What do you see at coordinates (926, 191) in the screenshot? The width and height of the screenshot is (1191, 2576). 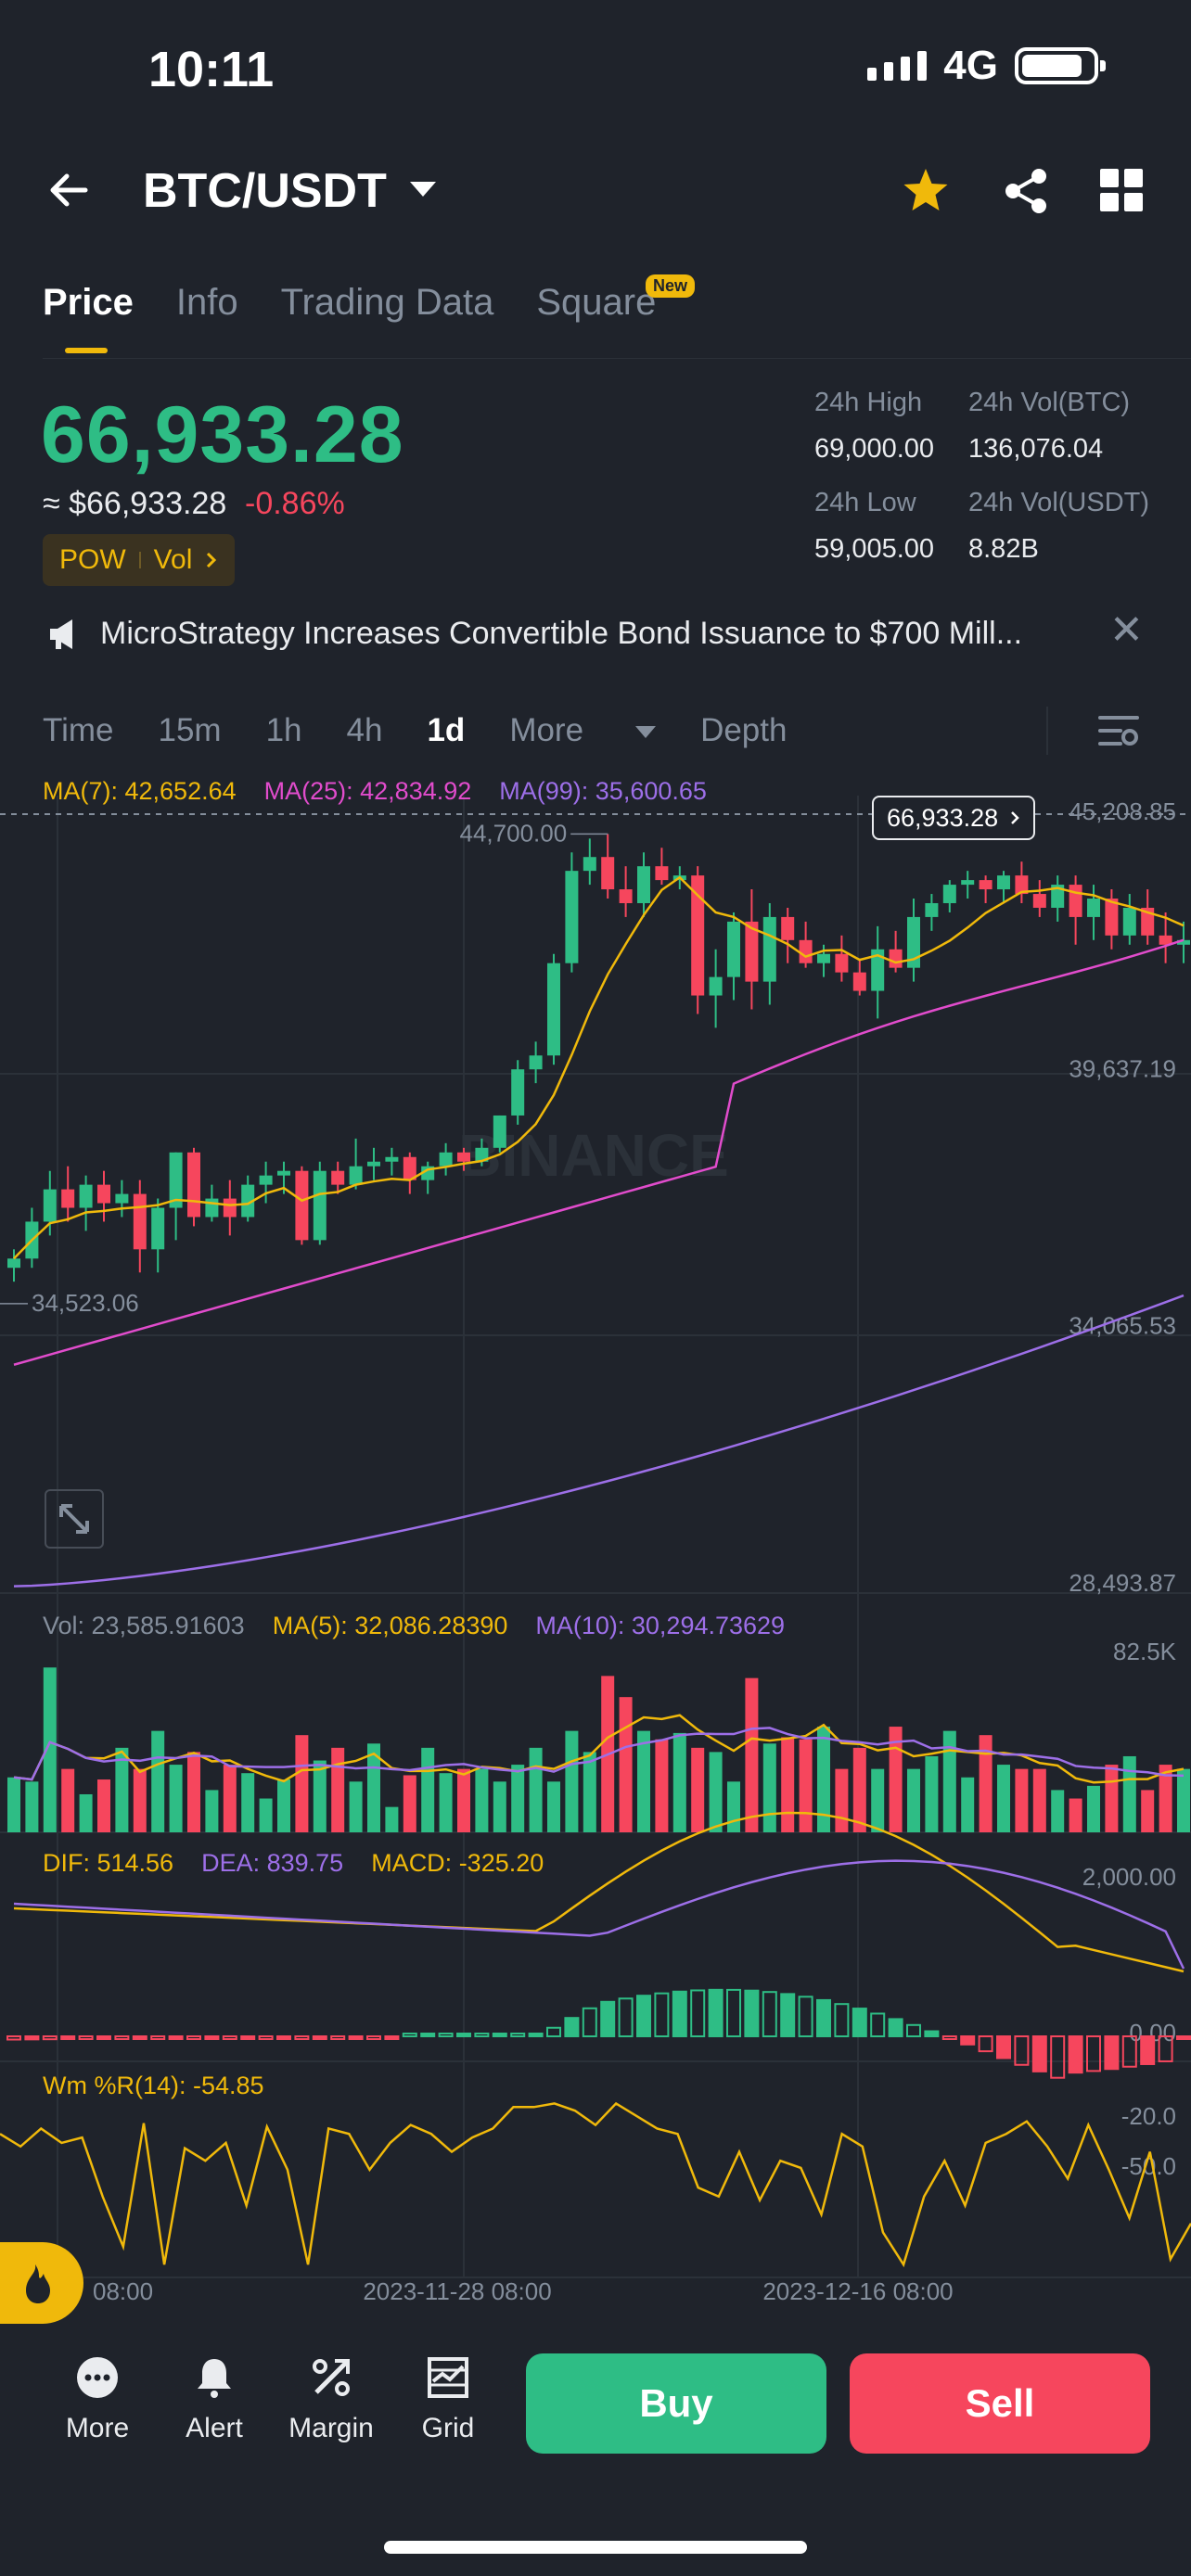 I see `star-icon` at bounding box center [926, 191].